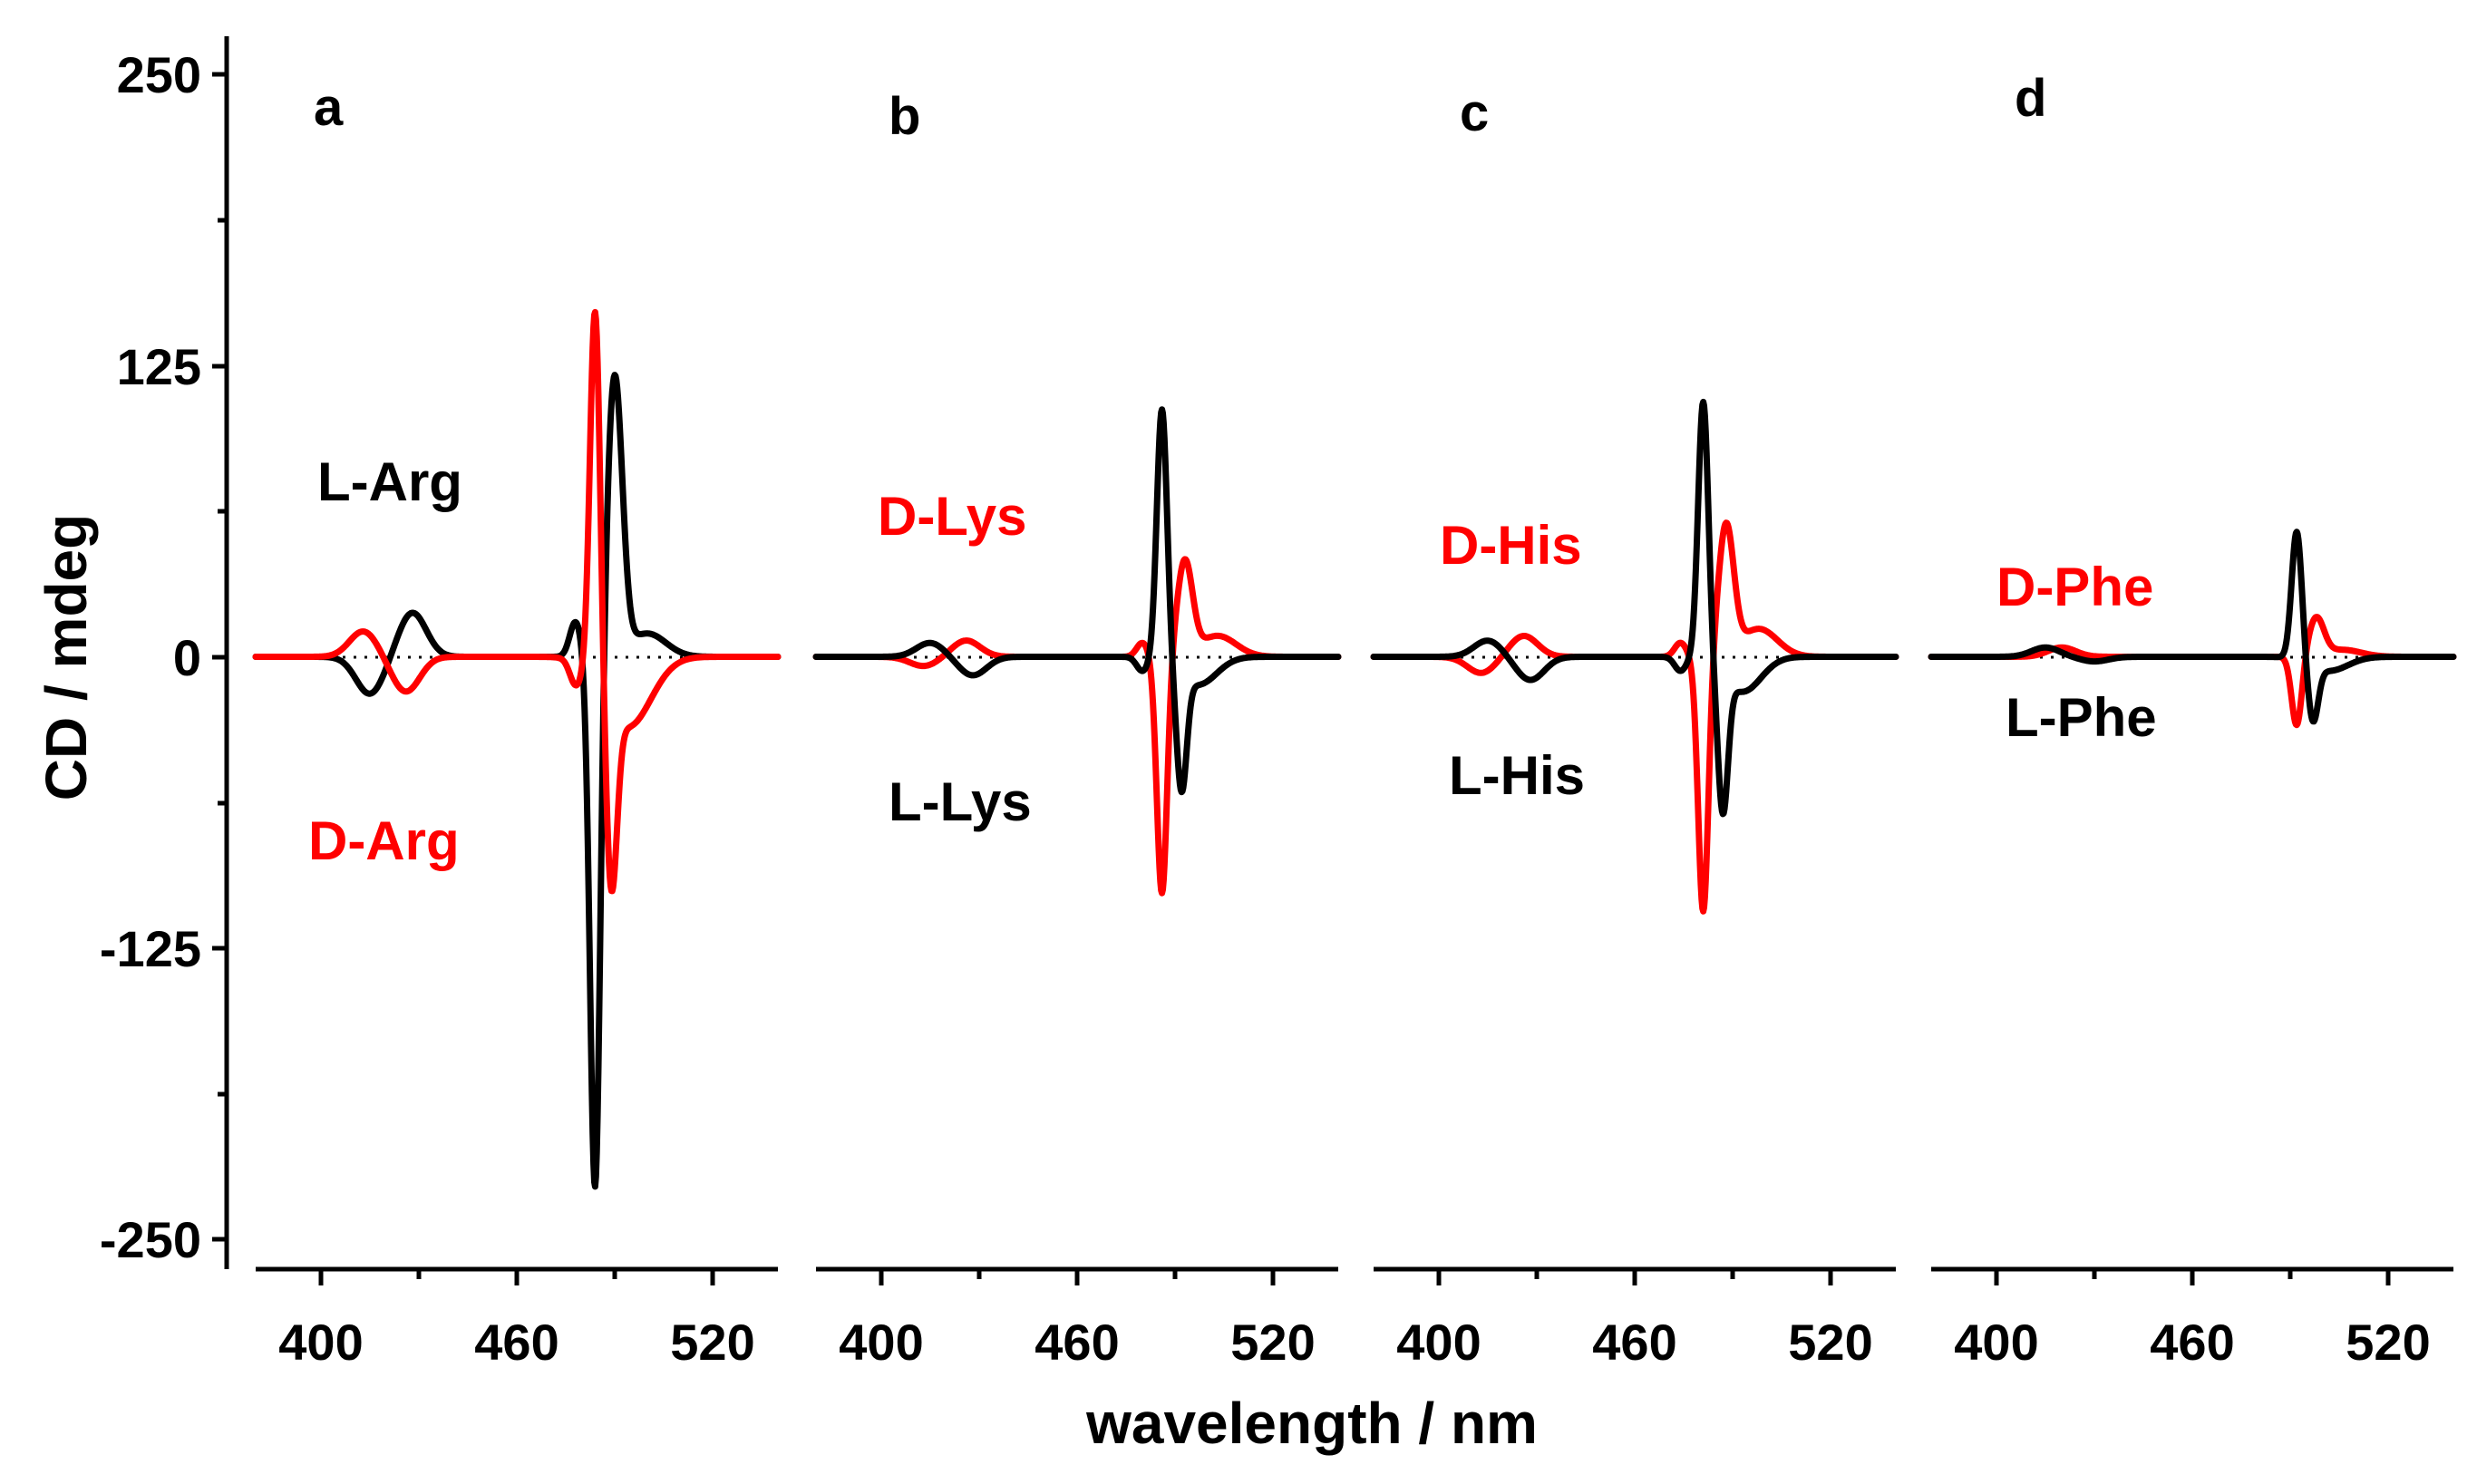  Describe the element at coordinates (150, 949) in the screenshot. I see `y-tick-label-minus-125: -125` at that location.